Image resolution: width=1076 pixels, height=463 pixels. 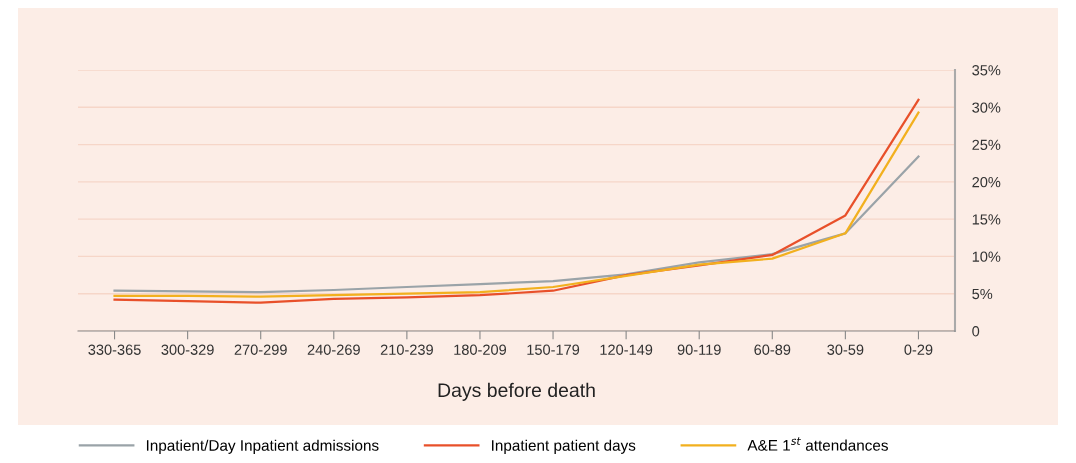 I want to click on x-tick-label: 300-329, so click(x=187, y=349).